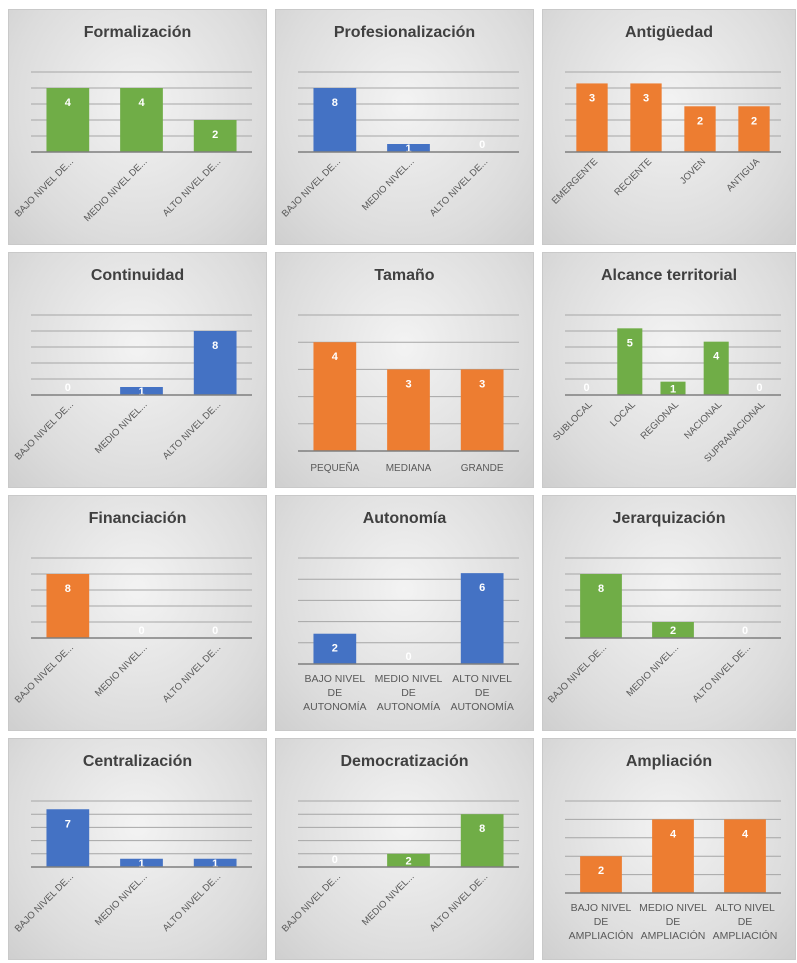 The height and width of the screenshot is (963, 797). What do you see at coordinates (703, 420) in the screenshot?
I see `category-label: NACIONAL` at bounding box center [703, 420].